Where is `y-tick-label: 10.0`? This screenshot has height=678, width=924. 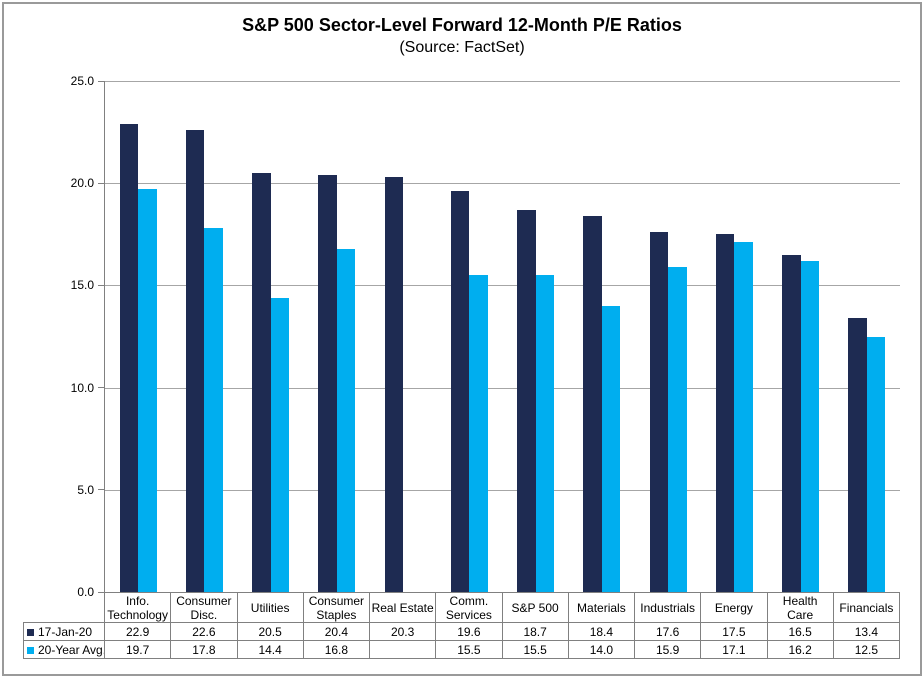 y-tick-label: 10.0 is located at coordinates (82, 387).